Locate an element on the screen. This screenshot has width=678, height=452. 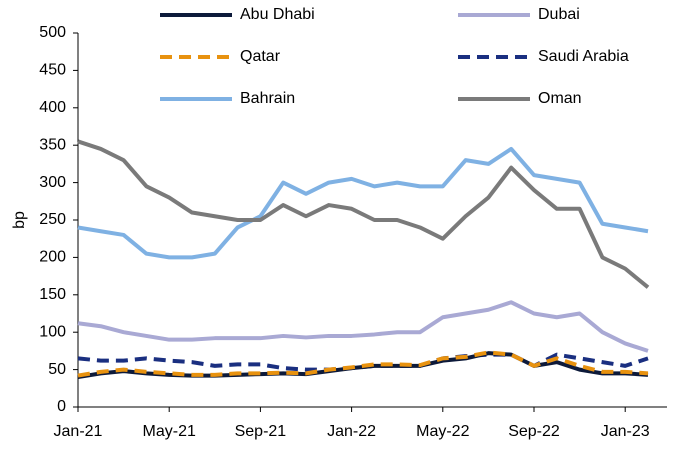
x-tick-label: Jan-21 is located at coordinates (78, 431).